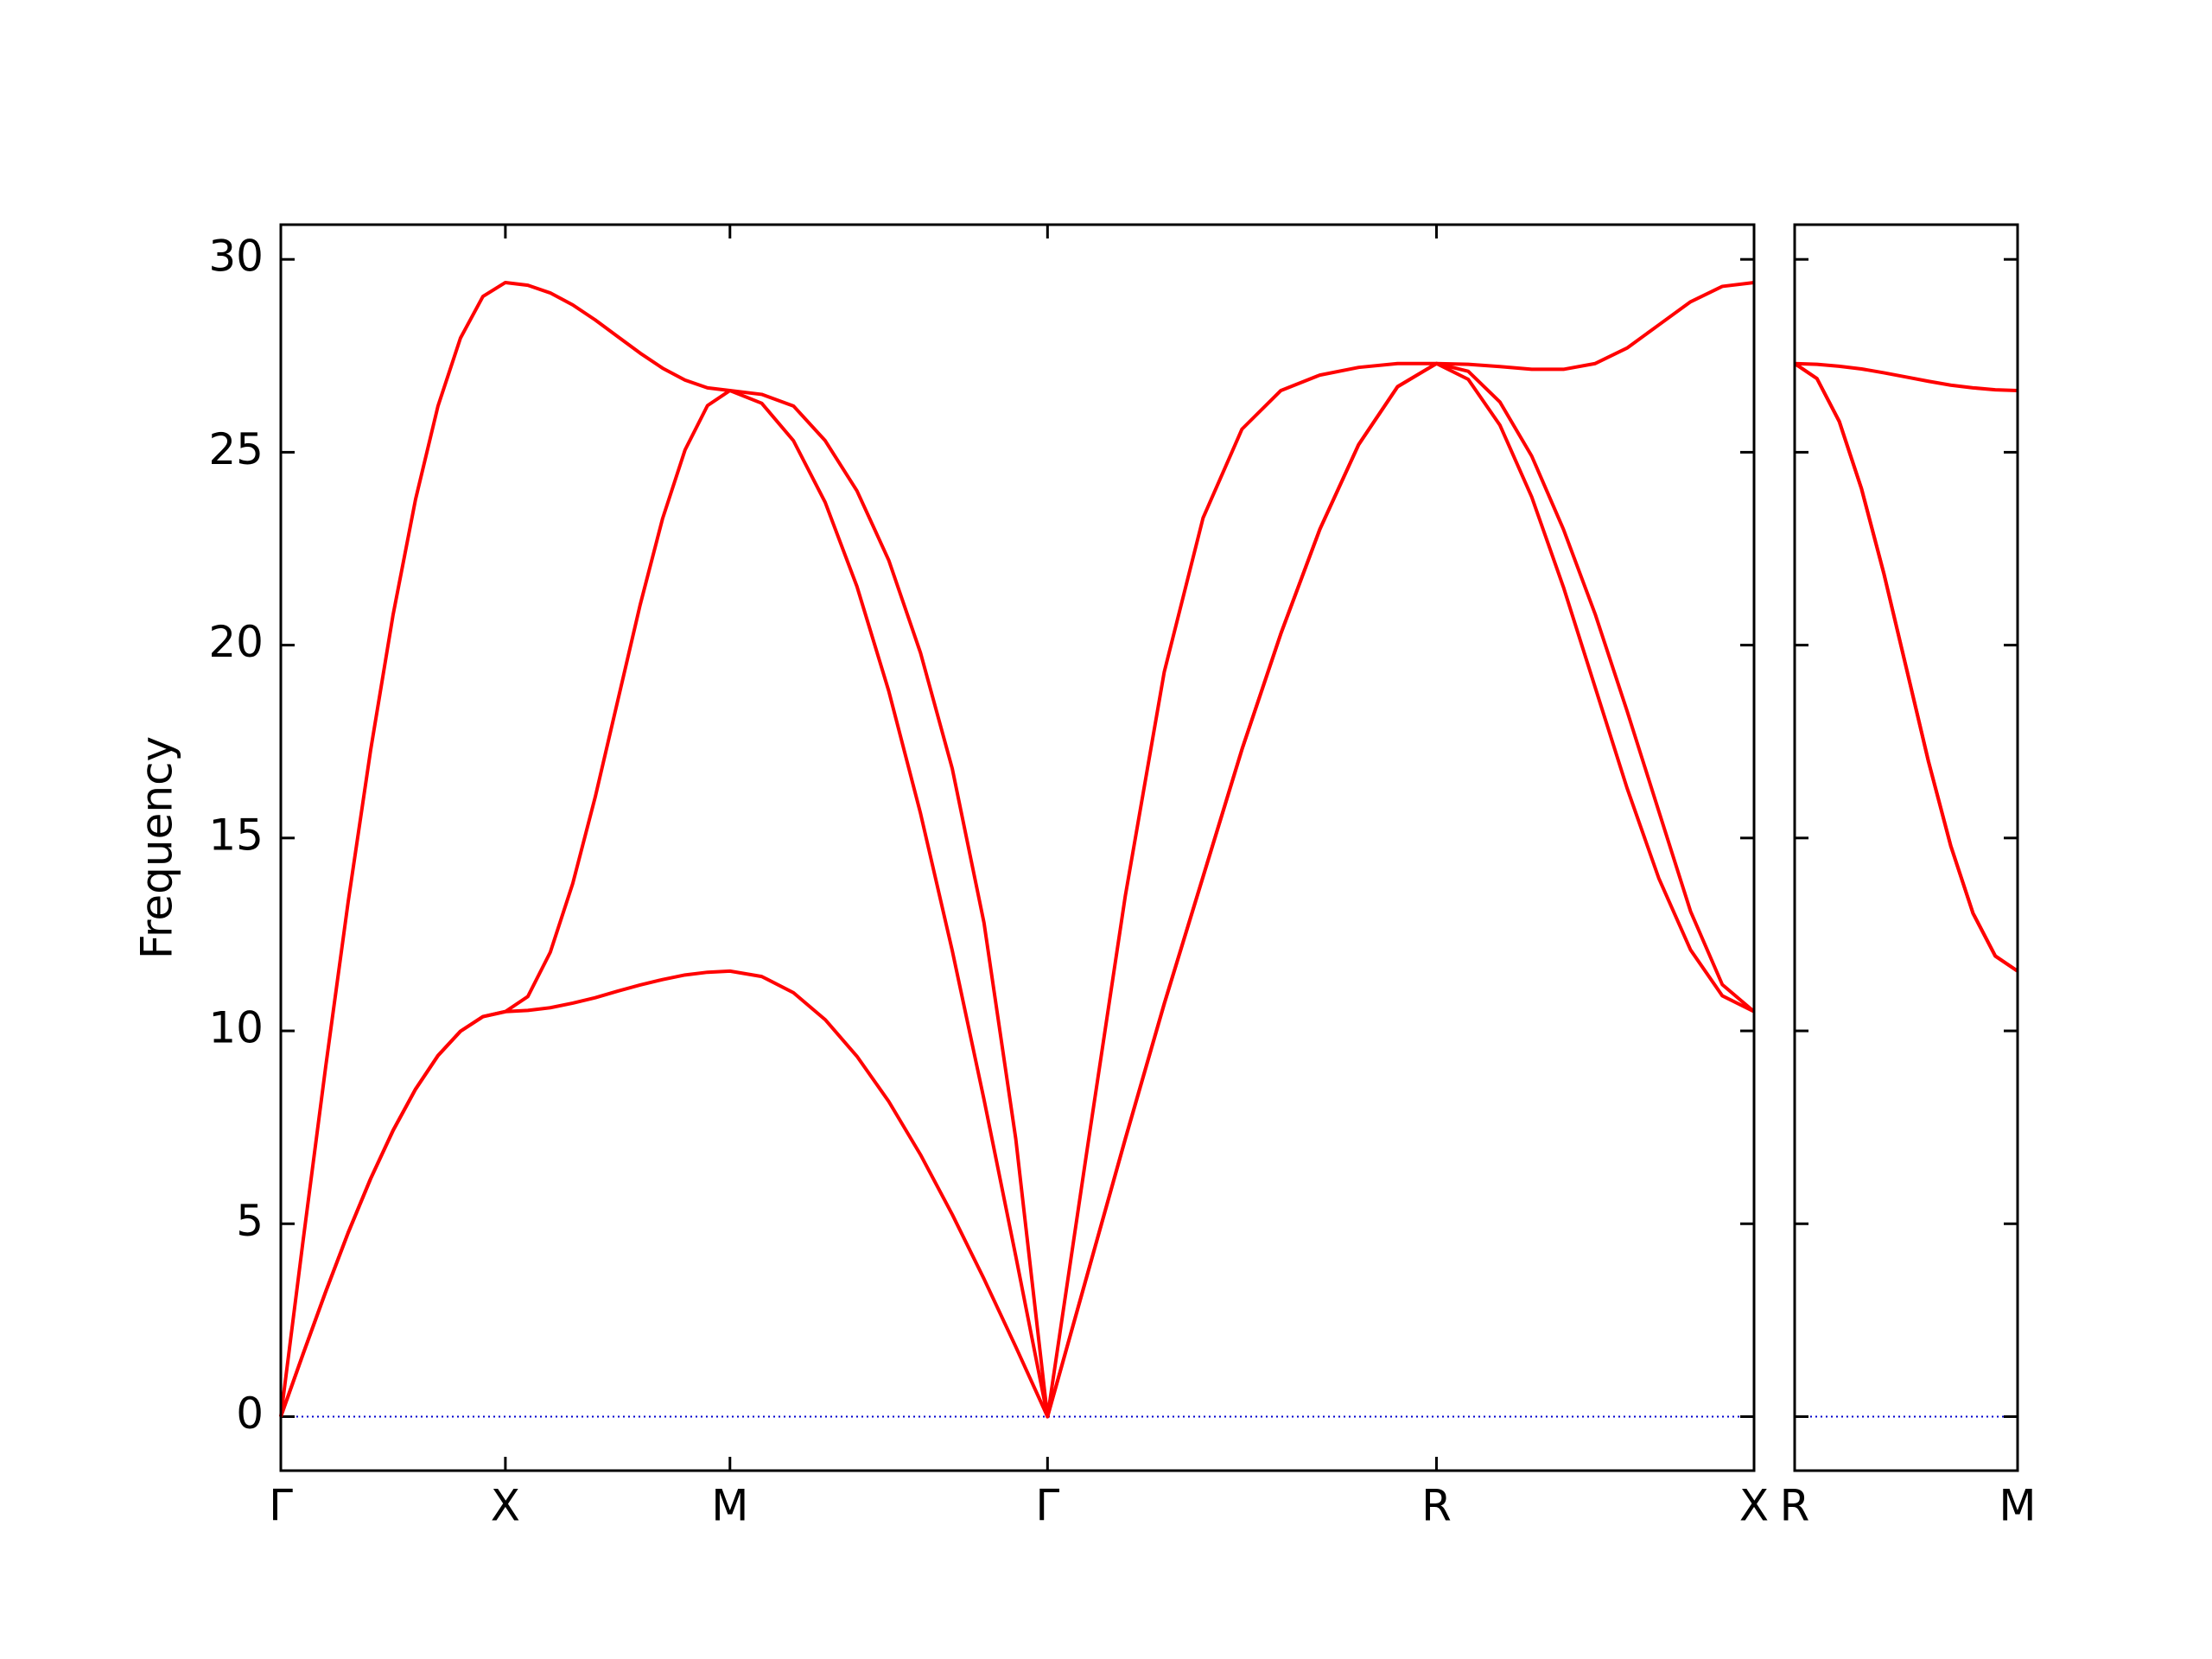 This screenshot has height=1659, width=2212. Describe the element at coordinates (236, 642) in the screenshot. I see `y-tick-label: 20` at that location.